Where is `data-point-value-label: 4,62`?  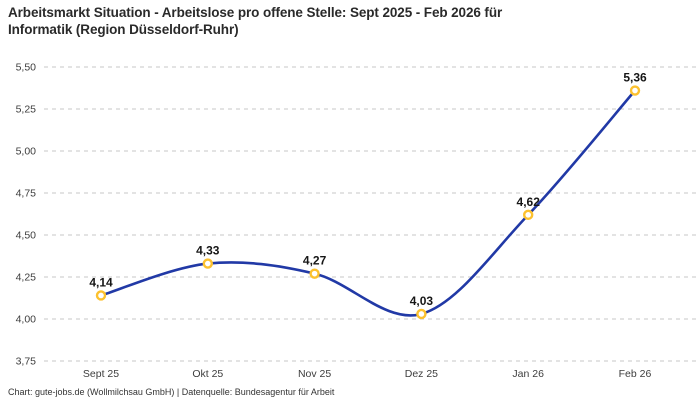 data-point-value-label: 4,62 is located at coordinates (529, 202).